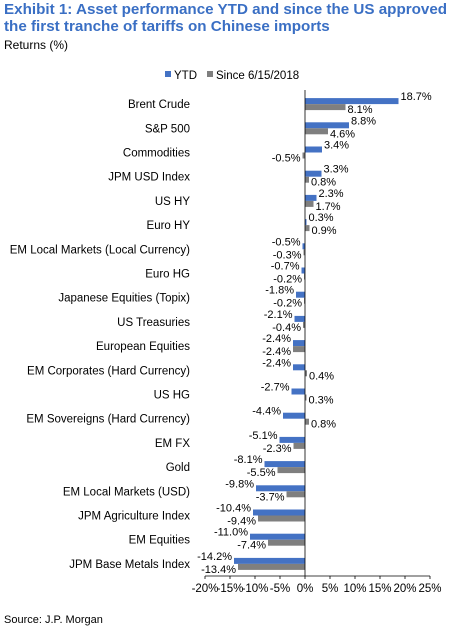 Image resolution: width=457 pixels, height=637 pixels. What do you see at coordinates (159, 105) in the screenshot?
I see `category-label: Brent Crude` at bounding box center [159, 105].